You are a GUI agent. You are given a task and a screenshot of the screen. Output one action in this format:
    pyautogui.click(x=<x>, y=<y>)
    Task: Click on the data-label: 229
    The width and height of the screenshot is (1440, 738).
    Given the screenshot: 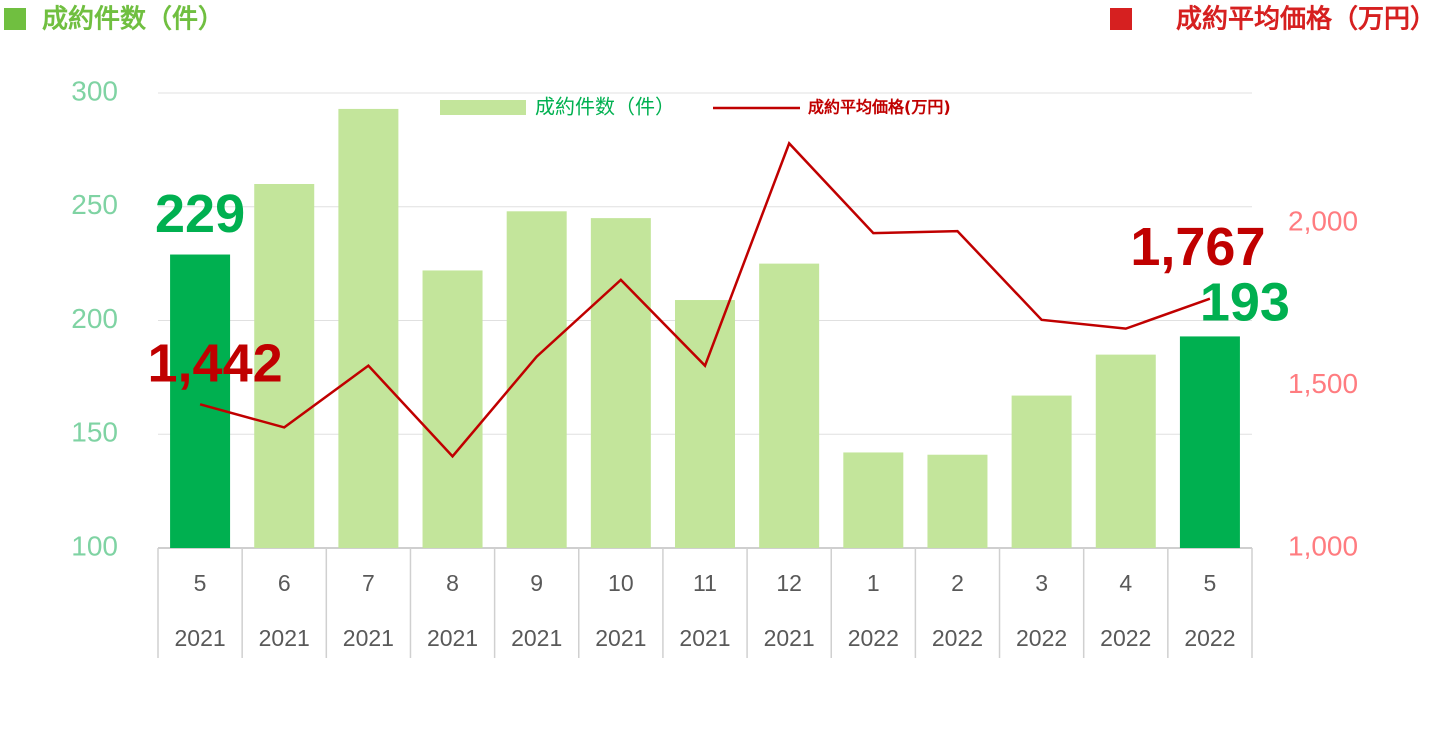 What is the action you would take?
    pyautogui.click(x=200, y=214)
    